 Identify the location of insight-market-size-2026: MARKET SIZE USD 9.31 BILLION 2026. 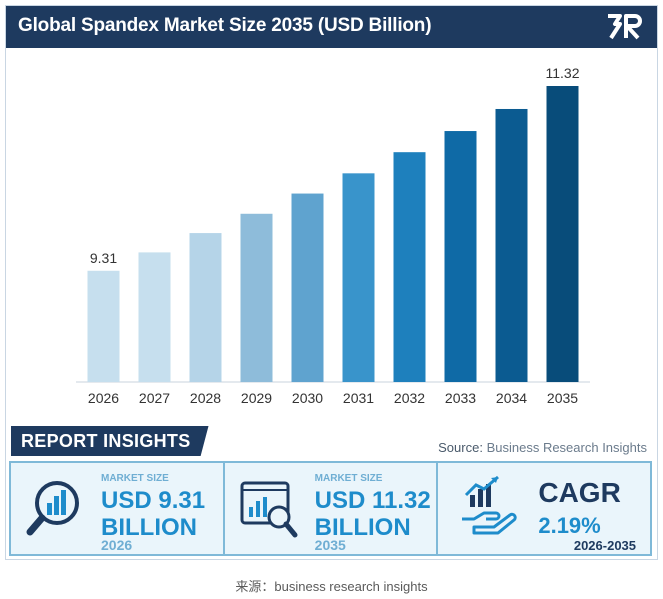
(117, 508).